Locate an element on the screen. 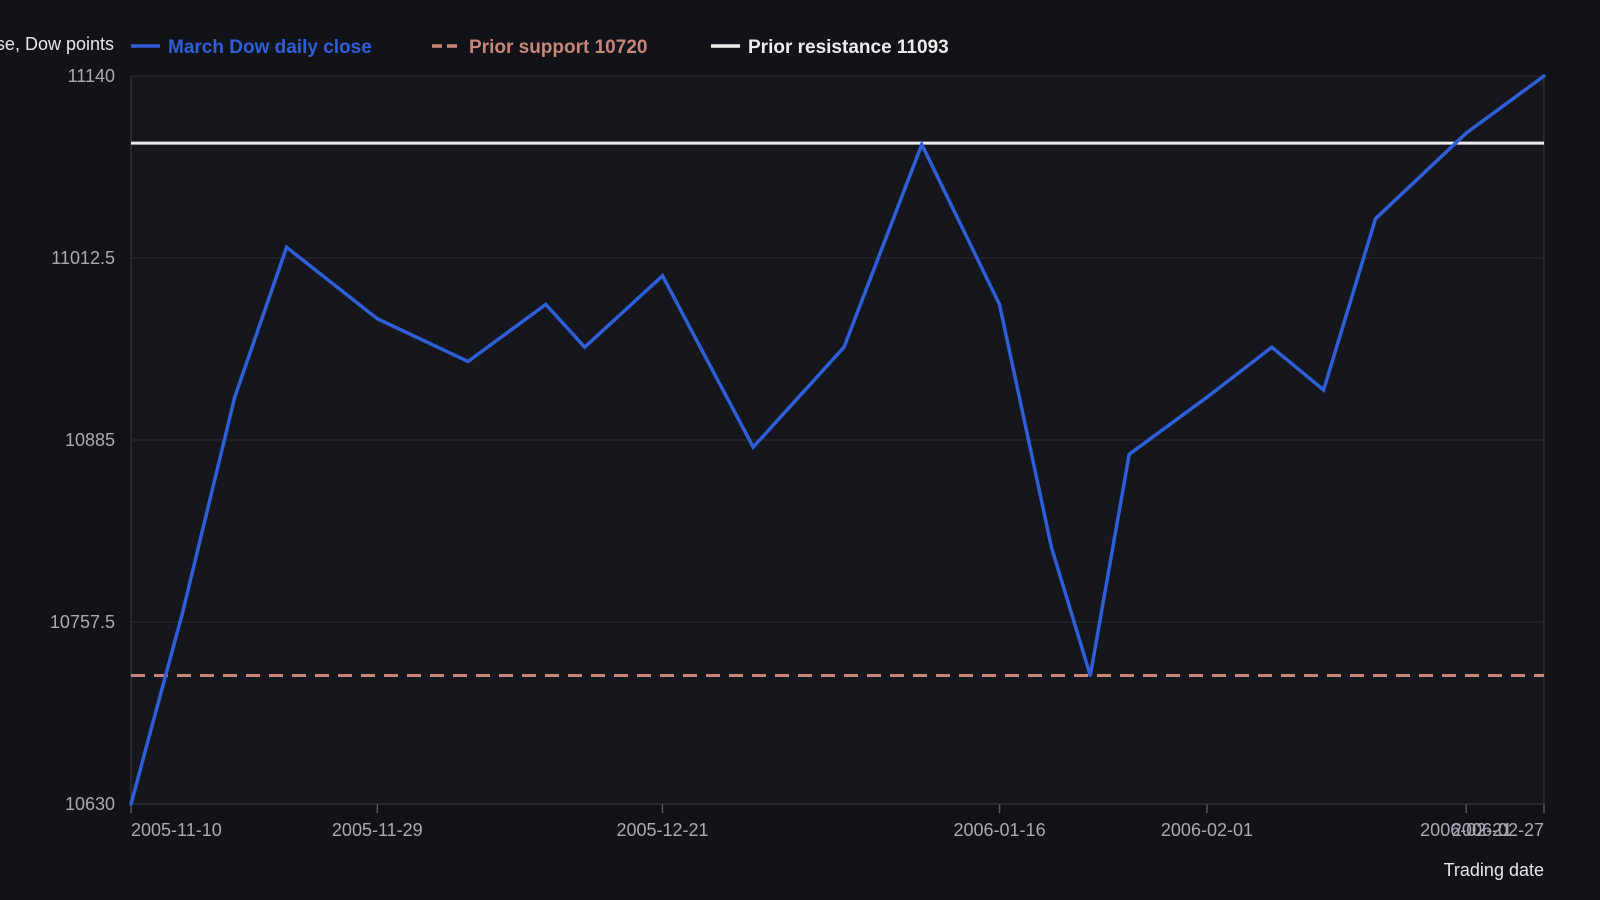 This screenshot has height=900, width=1600. legend-label: Prior support 10720 is located at coordinates (558, 47).